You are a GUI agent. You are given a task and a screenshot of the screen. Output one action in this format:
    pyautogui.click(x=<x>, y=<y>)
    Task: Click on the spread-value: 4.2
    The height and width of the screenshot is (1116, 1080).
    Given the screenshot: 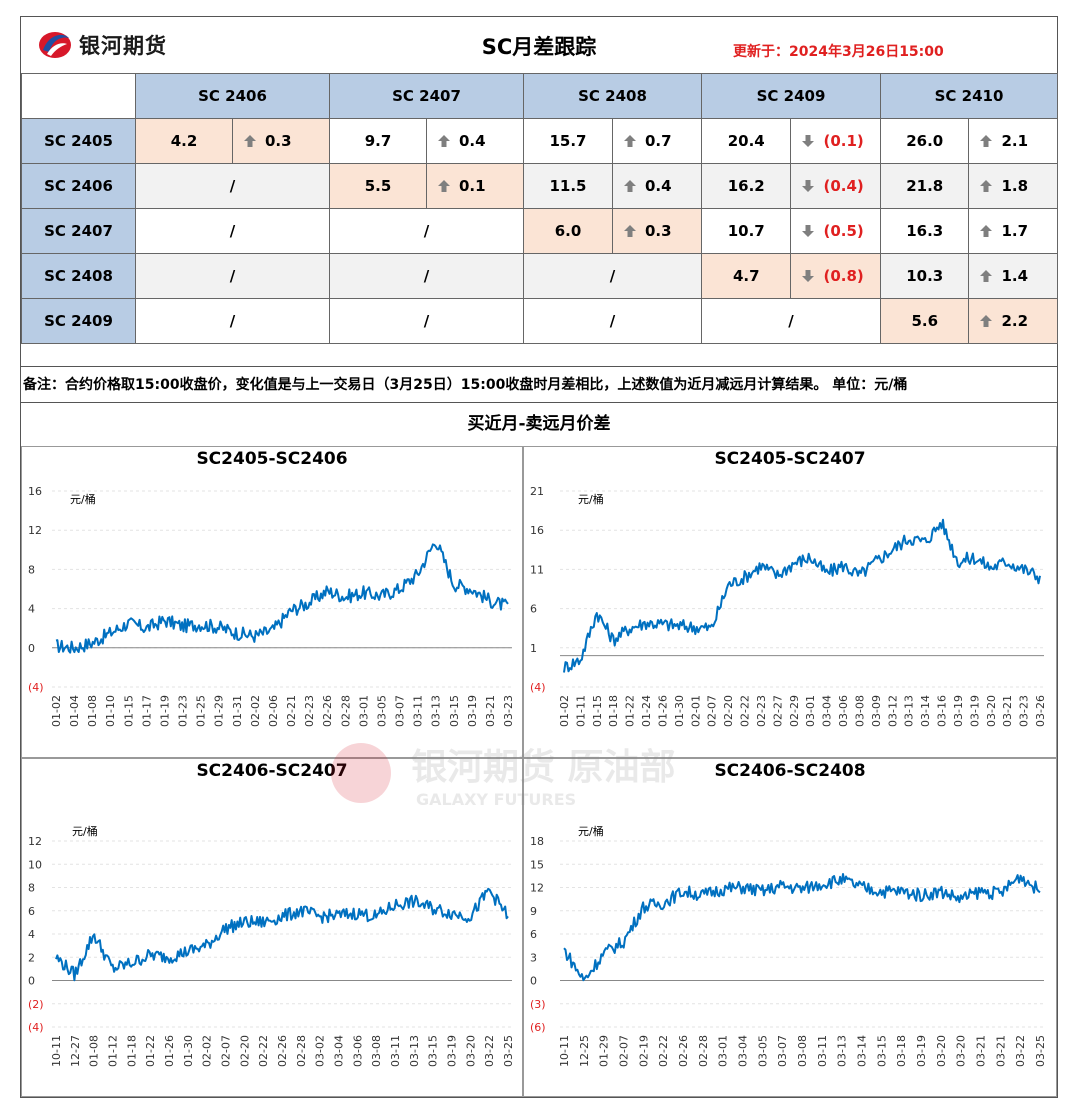 What is the action you would take?
    pyautogui.click(x=184, y=141)
    